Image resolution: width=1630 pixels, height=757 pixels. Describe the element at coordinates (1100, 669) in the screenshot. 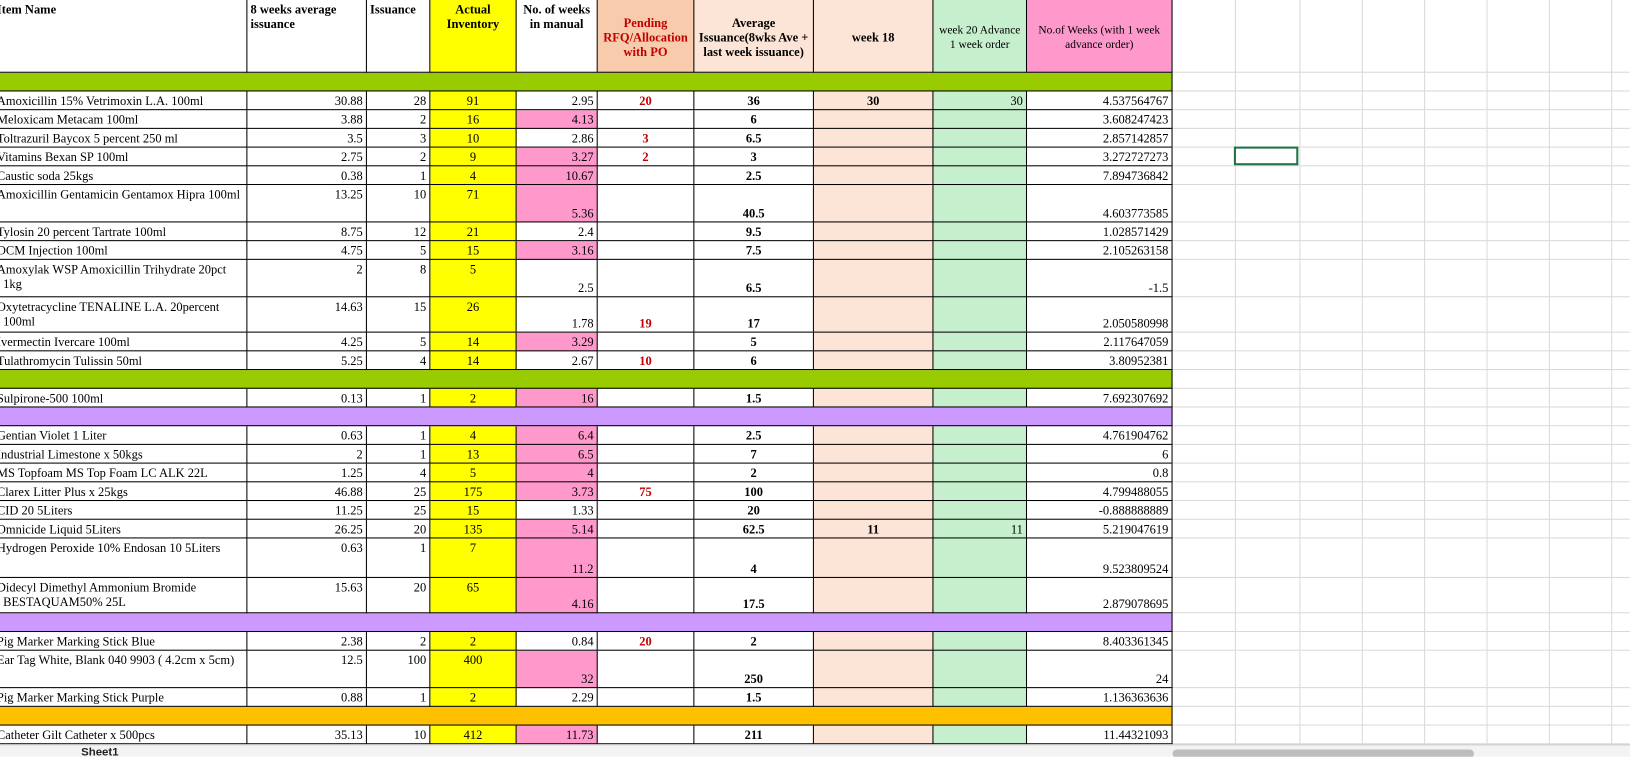

I see `value-cell: 24` at that location.